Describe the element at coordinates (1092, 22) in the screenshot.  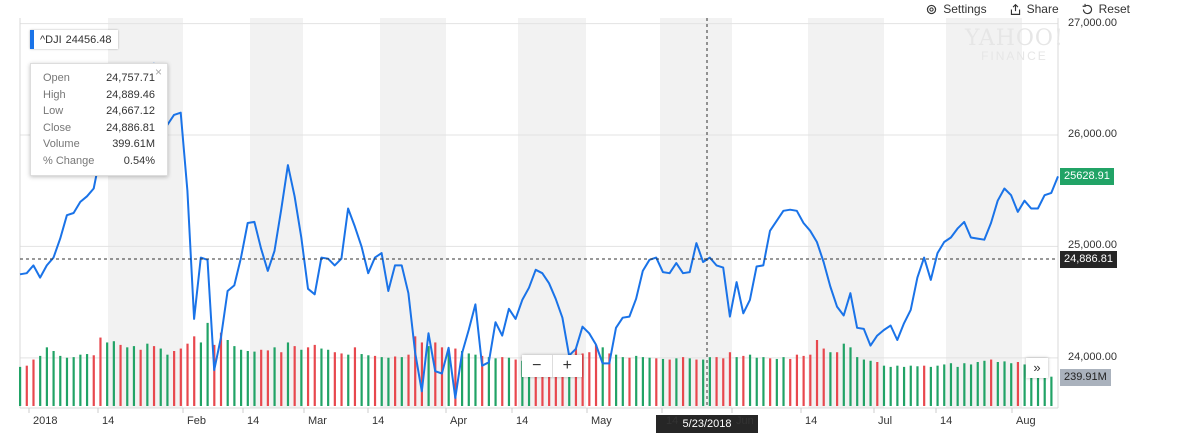
I see `y-tick-label: 27,000.00` at that location.